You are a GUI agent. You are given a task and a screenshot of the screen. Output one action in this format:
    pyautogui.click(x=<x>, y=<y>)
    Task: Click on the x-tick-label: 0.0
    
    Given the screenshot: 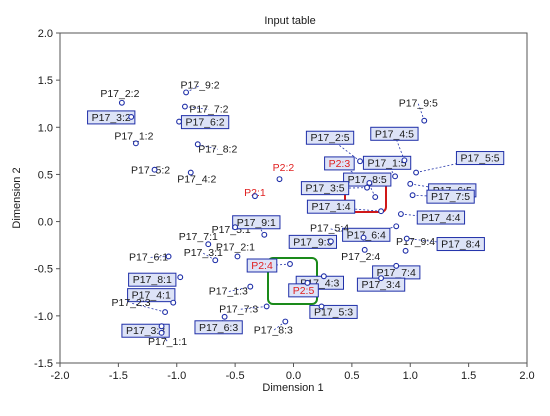 What is the action you would take?
    pyautogui.click(x=293, y=376)
    